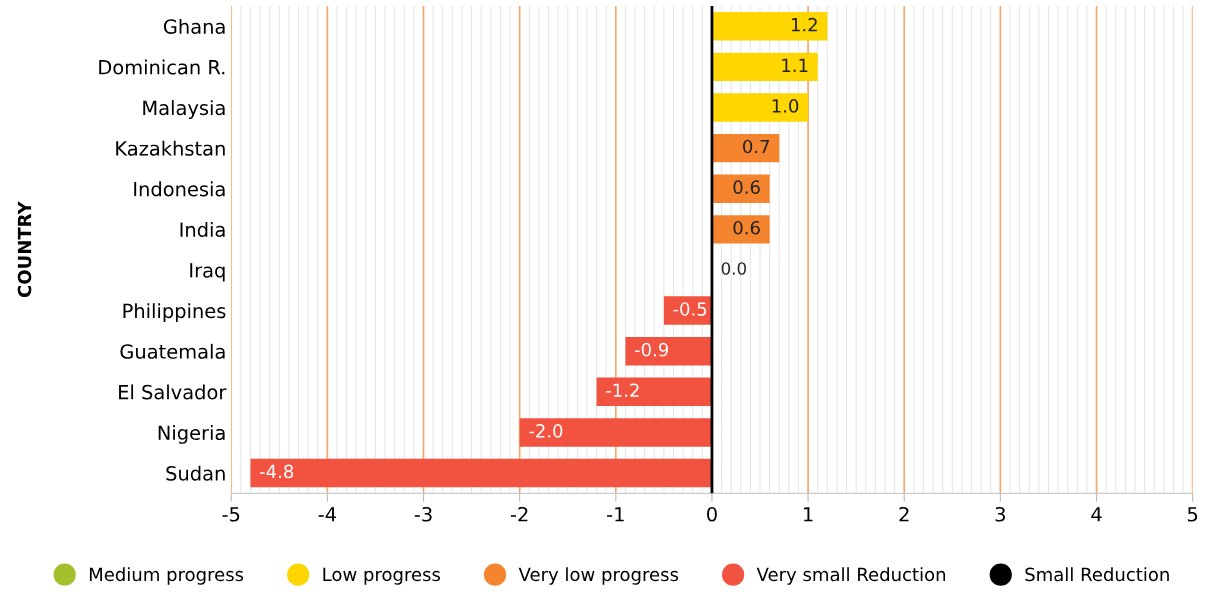 The width and height of the screenshot is (1217, 598). What do you see at coordinates (795, 65) in the screenshot?
I see `data-label: 1.1` at bounding box center [795, 65].